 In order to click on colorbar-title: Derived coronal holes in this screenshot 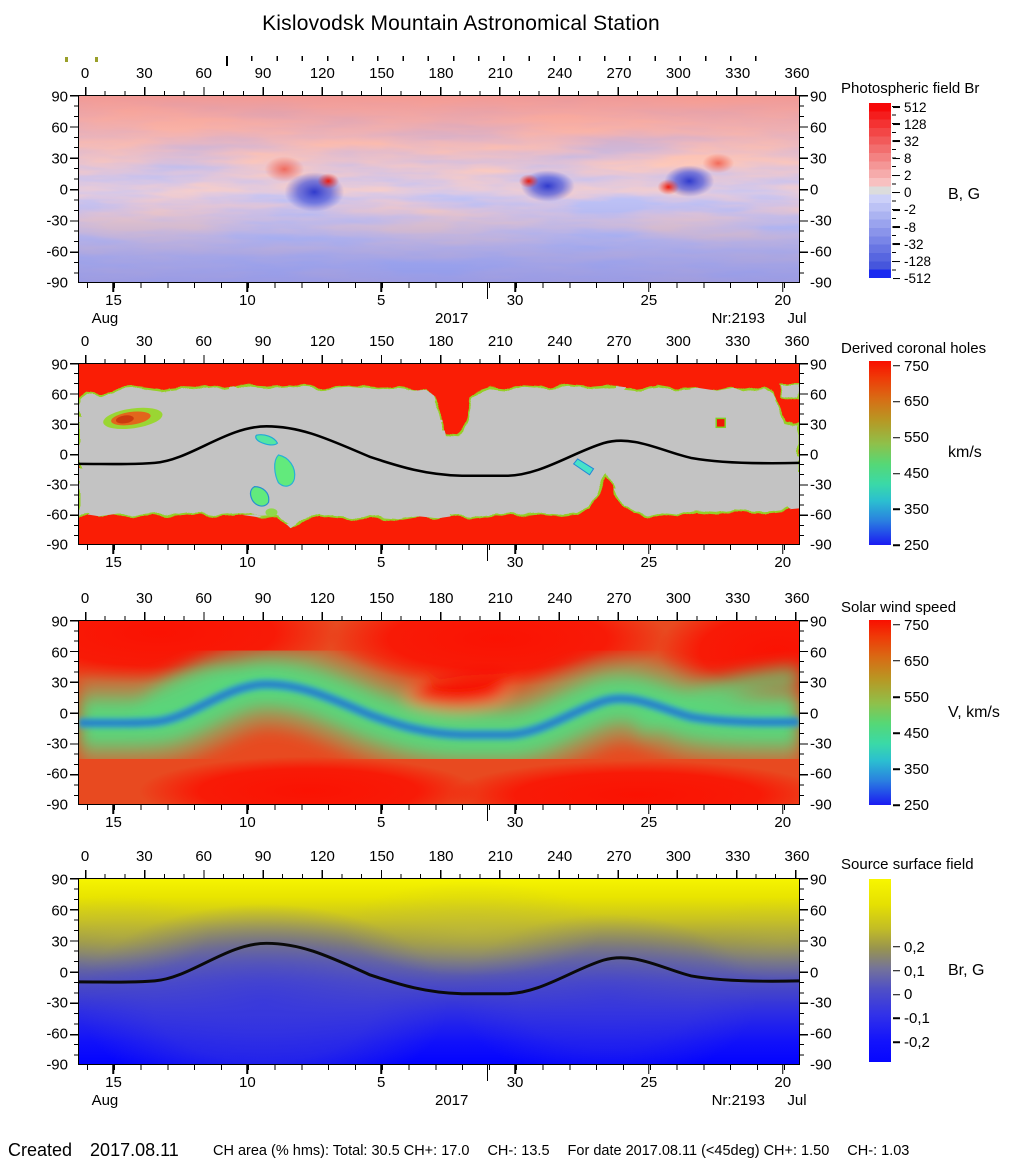, I will do `click(914, 348)`.